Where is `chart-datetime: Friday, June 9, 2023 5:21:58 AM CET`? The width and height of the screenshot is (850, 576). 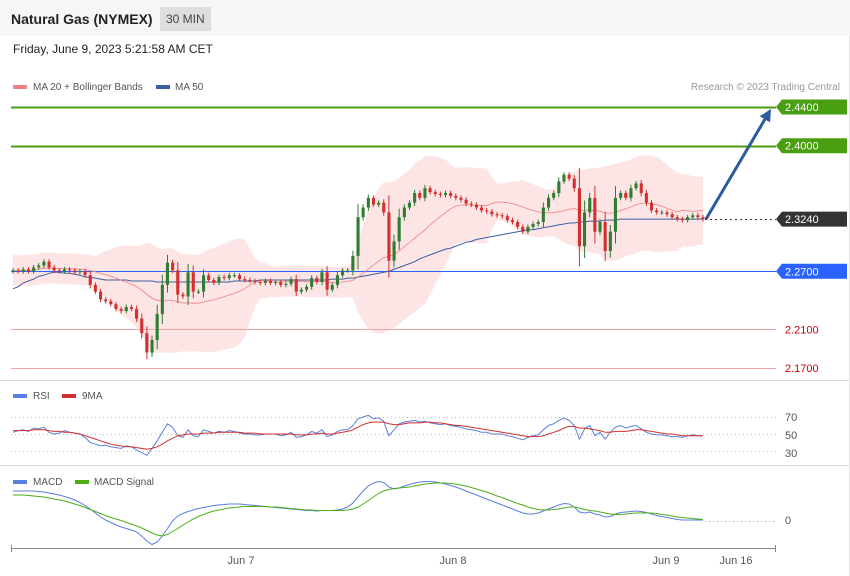
chart-datetime: Friday, June 9, 2023 5:21:58 AM CET is located at coordinates (113, 49).